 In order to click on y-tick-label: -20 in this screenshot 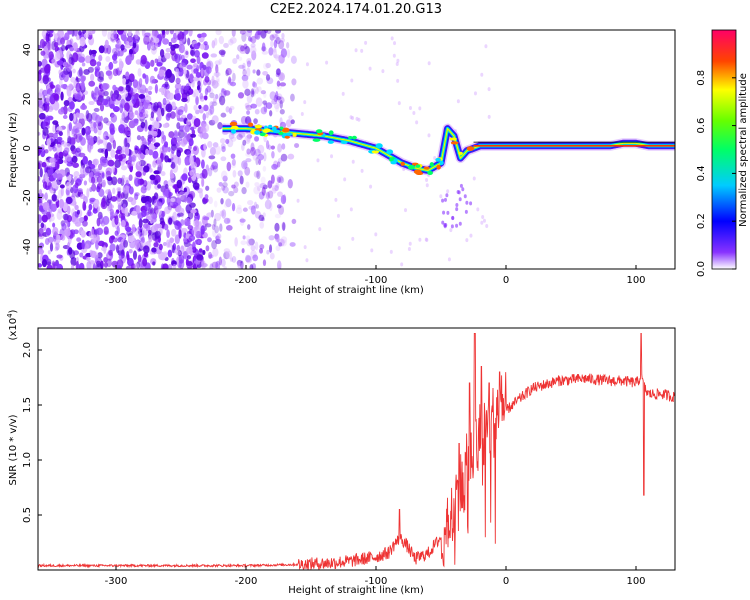, I will do `click(27, 197)`.